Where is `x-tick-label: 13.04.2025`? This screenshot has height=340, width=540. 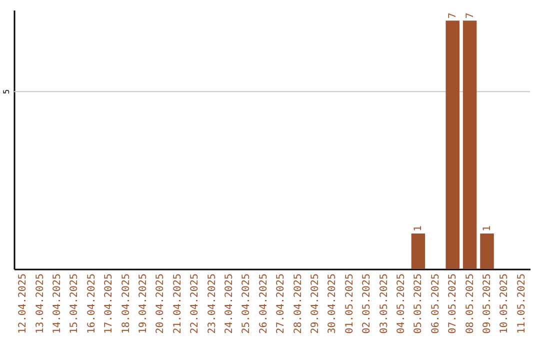
x-tick-label: 13.04.2025 is located at coordinates (40, 304).